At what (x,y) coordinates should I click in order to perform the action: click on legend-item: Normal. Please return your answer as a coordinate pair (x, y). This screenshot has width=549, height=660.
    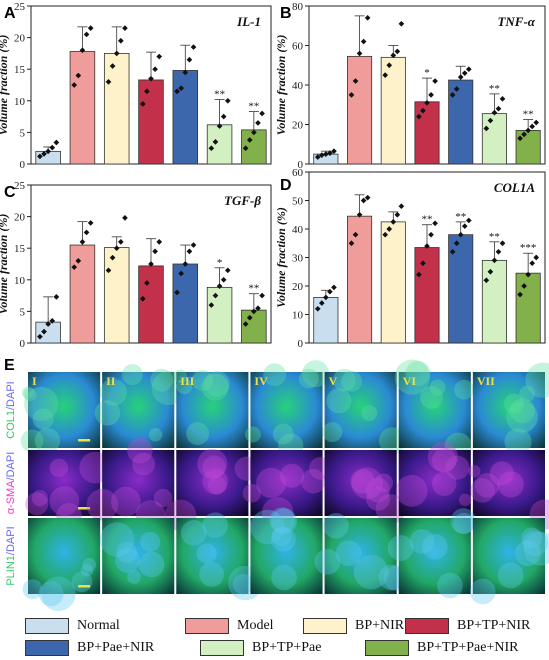
    Looking at the image, I should click on (72, 626).